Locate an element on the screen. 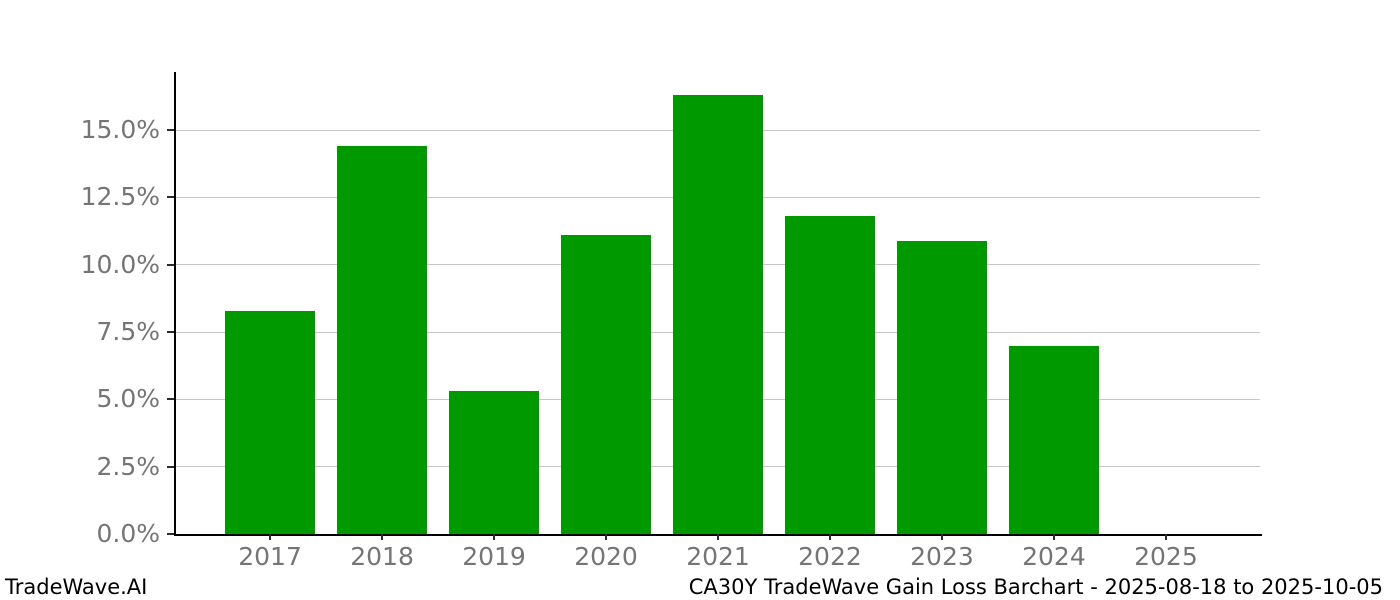 This screenshot has width=1400, height=600. bar-2021 is located at coordinates (718, 314).